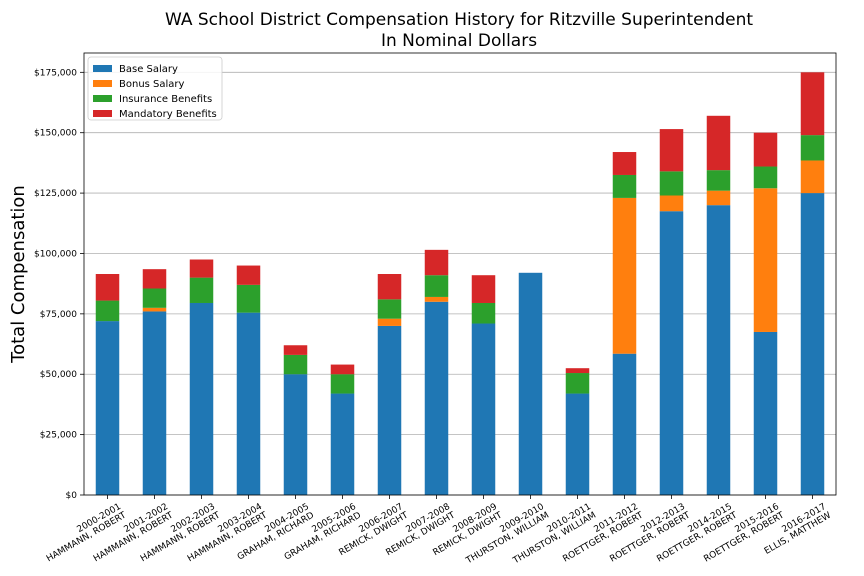 The width and height of the screenshot is (864, 576). Describe the element at coordinates (530, 383) in the screenshot. I see `bar-base-salary-2009-2010` at that location.